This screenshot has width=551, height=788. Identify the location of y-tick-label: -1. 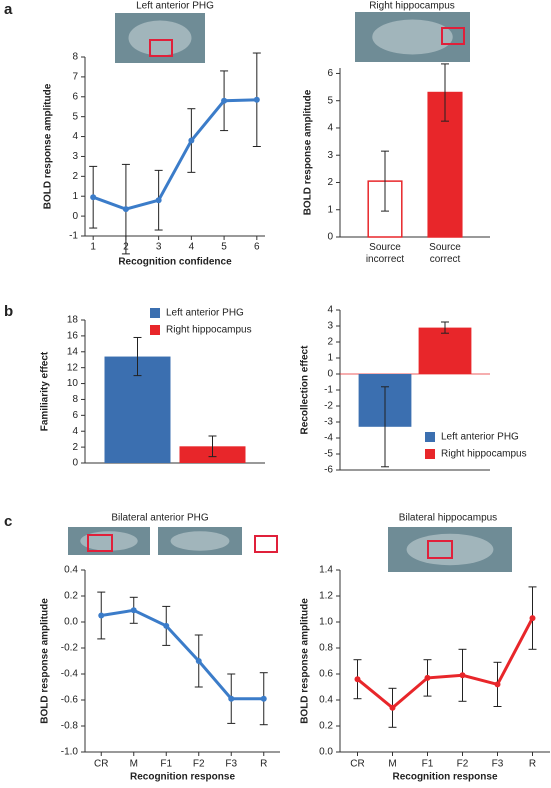
(73, 236).